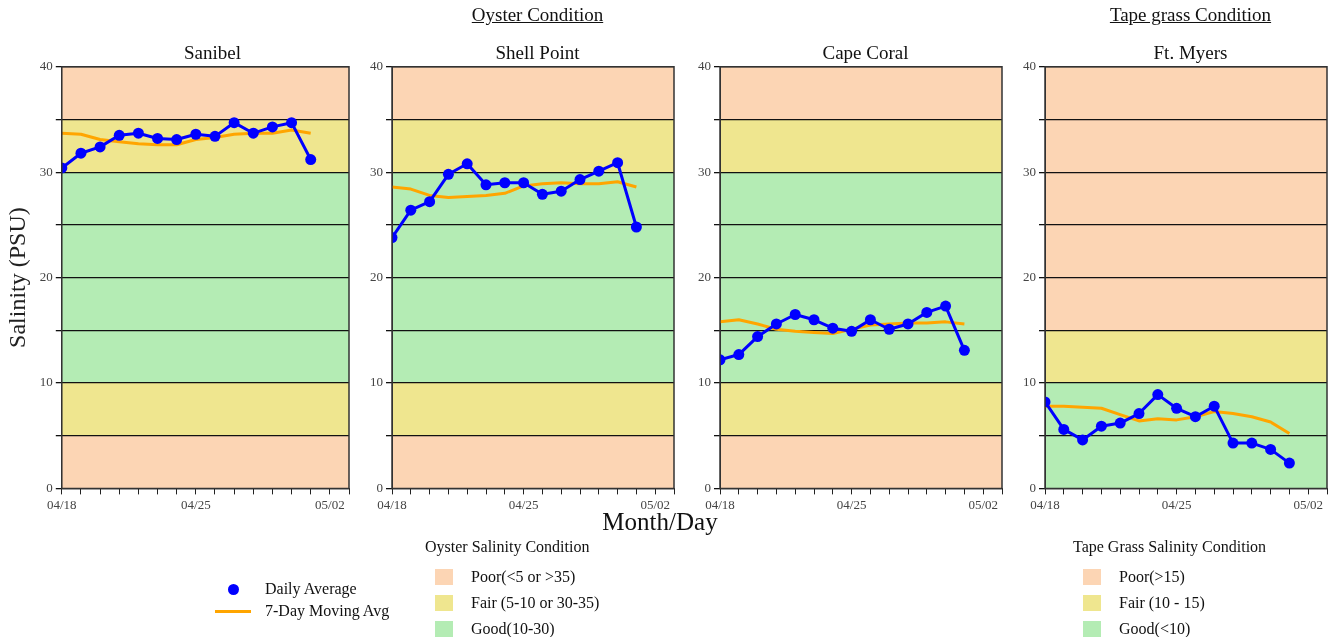 Image resolution: width=1335 pixels, height=637 pixels. I want to click on legend-label: 7-Day Moving Avg, so click(327, 611).